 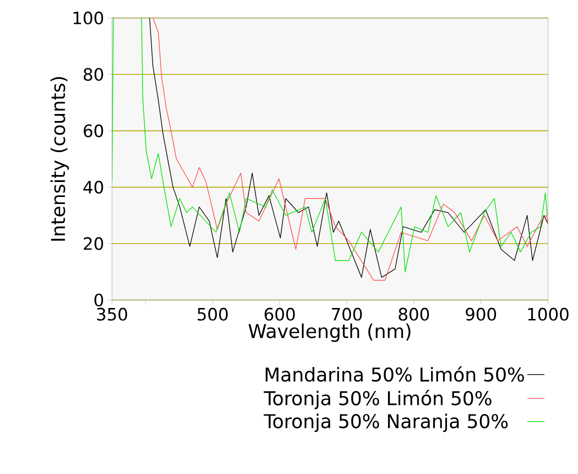 What do you see at coordinates (213, 314) in the screenshot?
I see `x-tick-label: 500` at bounding box center [213, 314].